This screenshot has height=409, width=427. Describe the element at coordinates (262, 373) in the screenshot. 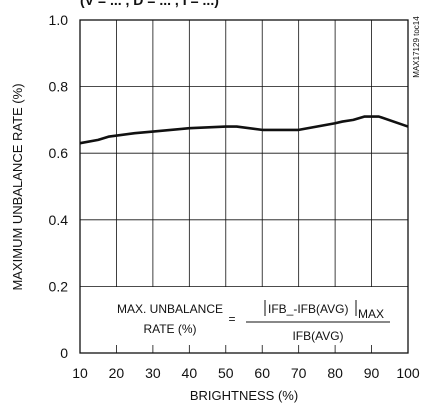

I see `x-tick-label: 60` at that location.